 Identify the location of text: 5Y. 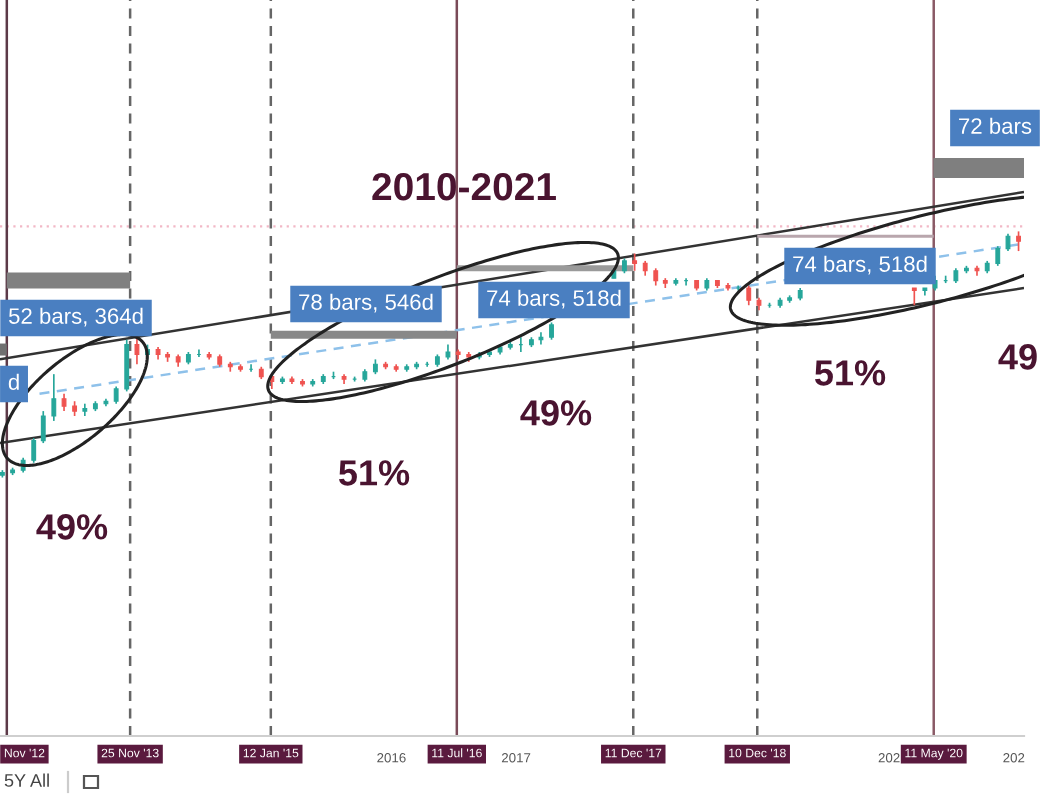
(15, 780).